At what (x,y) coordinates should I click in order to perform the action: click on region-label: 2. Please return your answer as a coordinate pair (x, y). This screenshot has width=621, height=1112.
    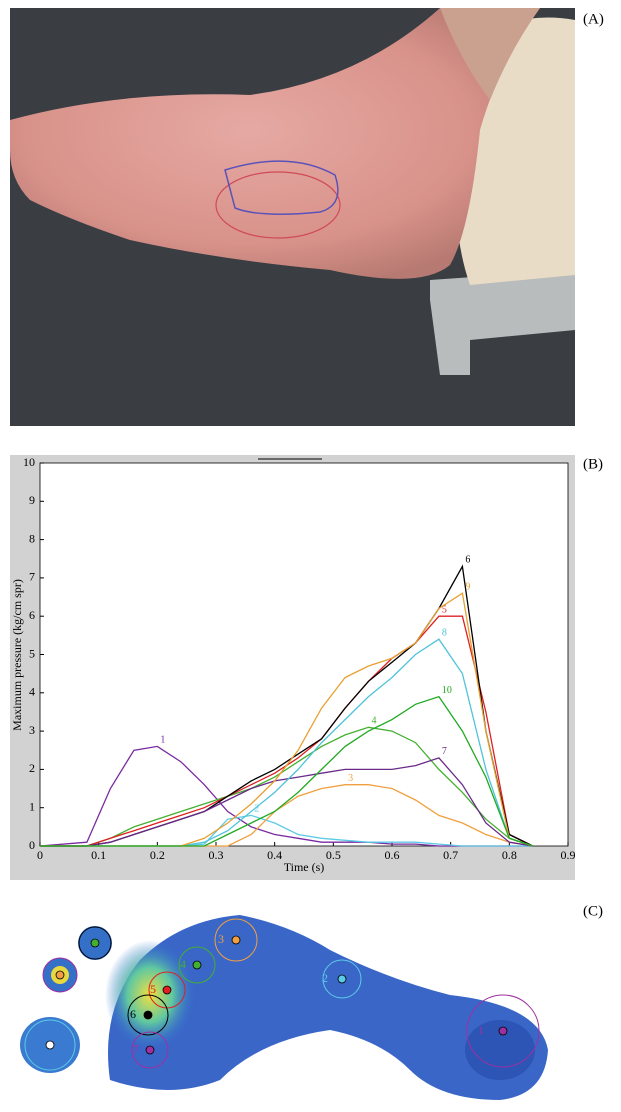
    Looking at the image, I should click on (325, 978).